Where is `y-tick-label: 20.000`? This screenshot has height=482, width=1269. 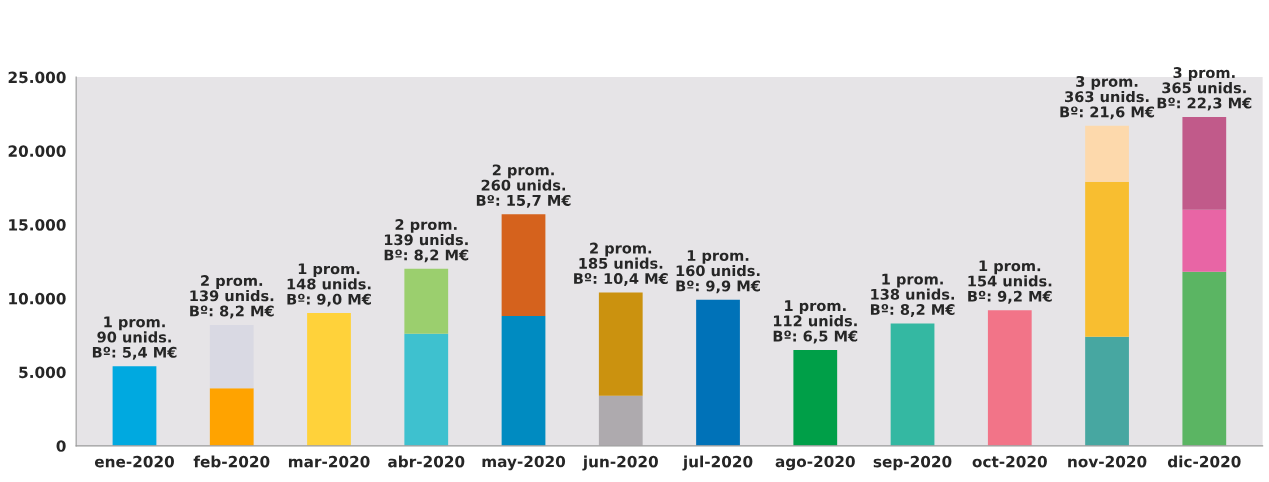 y-tick-label: 20.000 is located at coordinates (37, 151).